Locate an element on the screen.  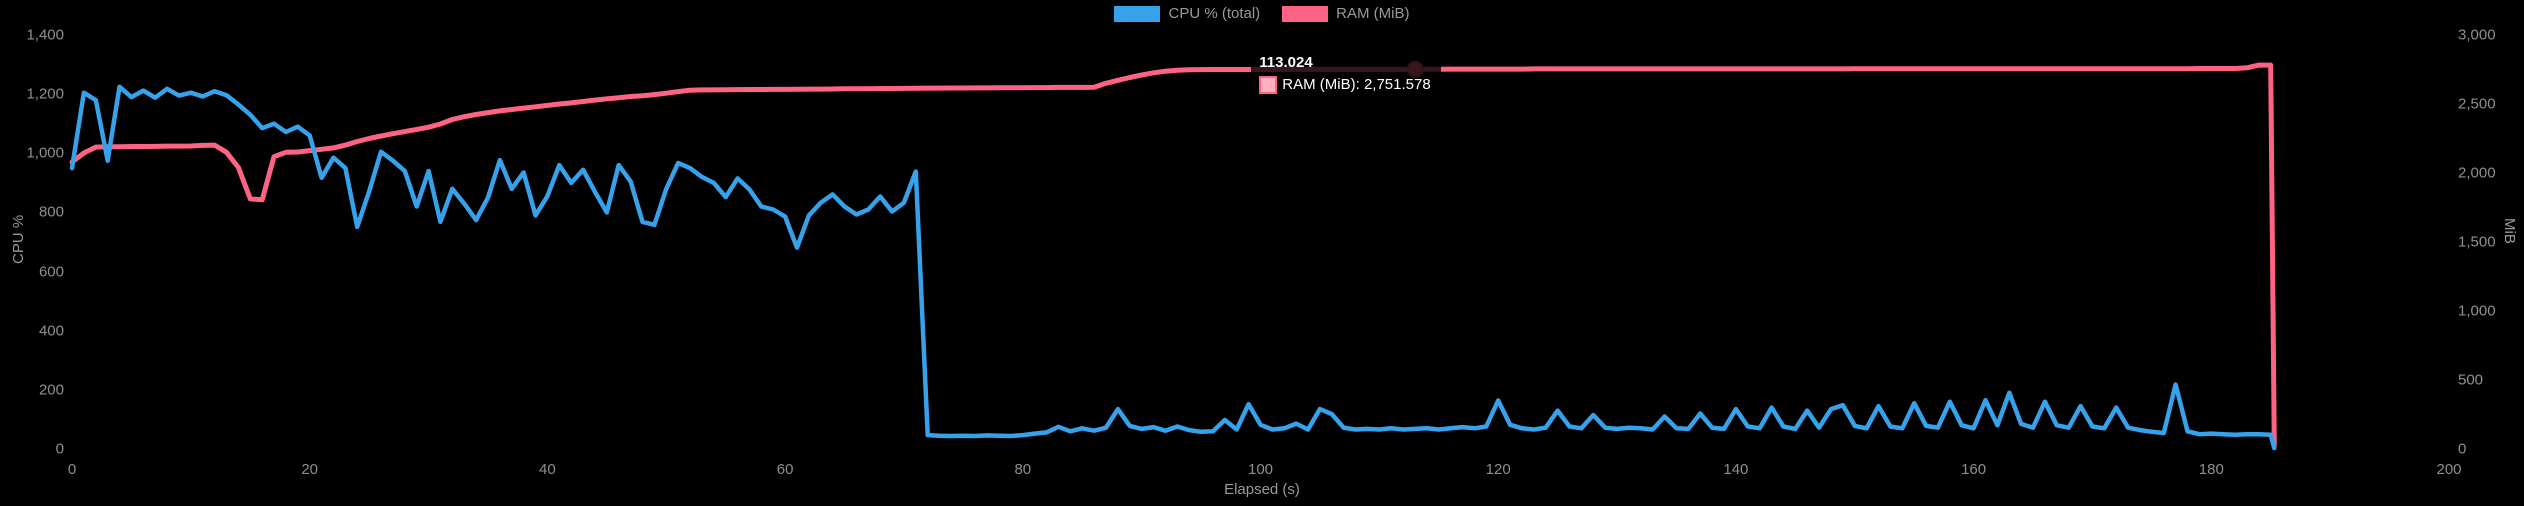
axis-tick-label: 500 is located at coordinates (2471, 380).